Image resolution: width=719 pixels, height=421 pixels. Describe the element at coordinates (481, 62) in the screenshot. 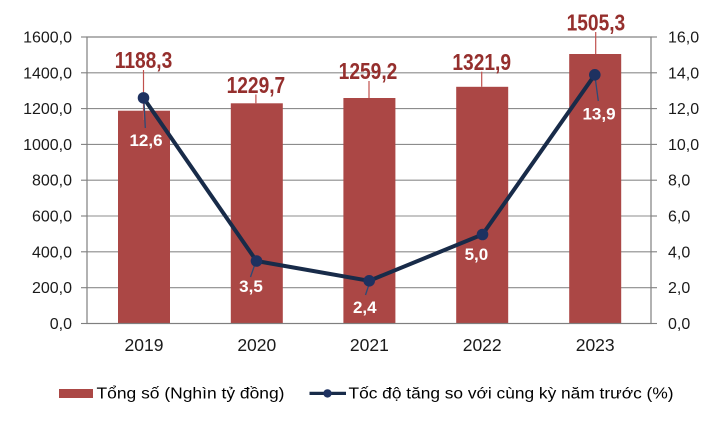

I see `svg-text: 1321,9` at that location.